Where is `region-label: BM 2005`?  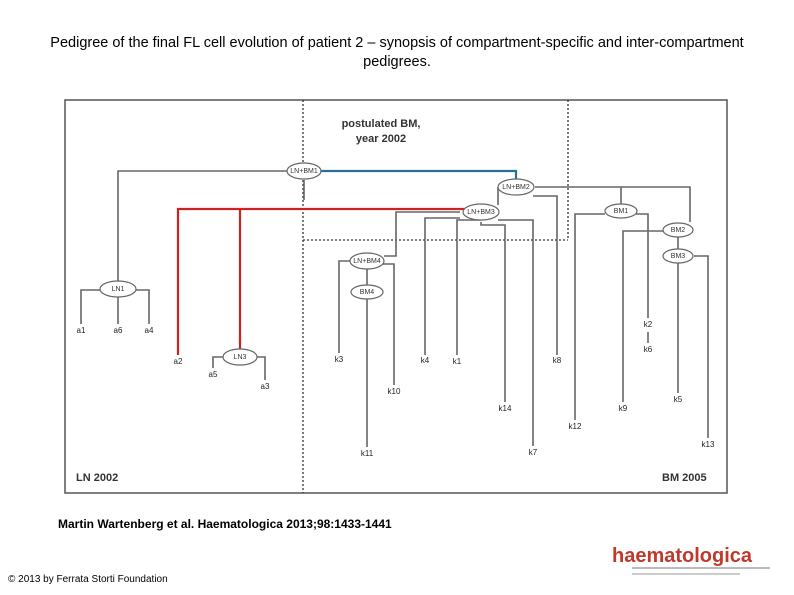
region-label: BM 2005 is located at coordinates (684, 478).